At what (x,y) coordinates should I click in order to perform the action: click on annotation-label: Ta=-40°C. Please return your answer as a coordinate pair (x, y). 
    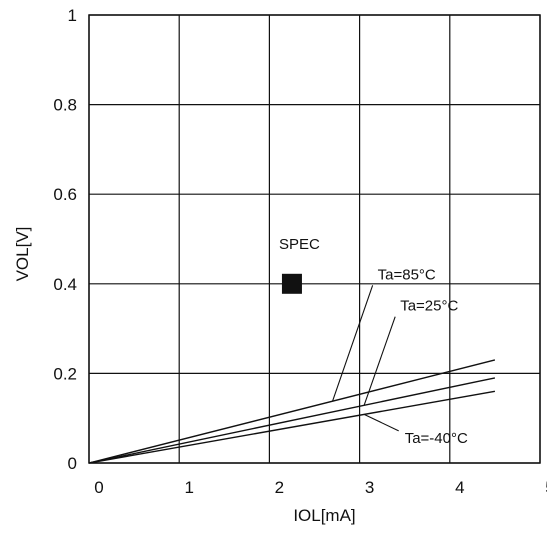
    Looking at the image, I should click on (436, 438).